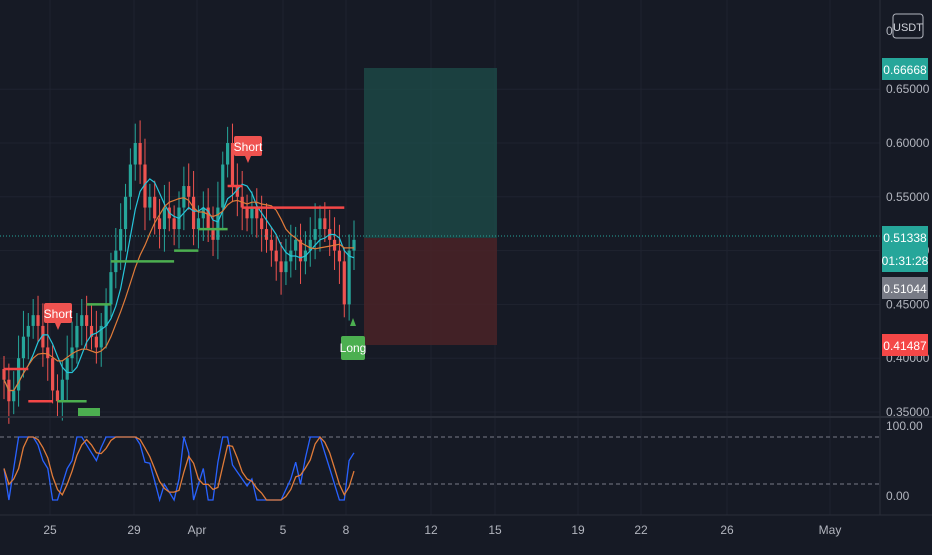  I want to click on time-tick-label: 25, so click(50, 530).